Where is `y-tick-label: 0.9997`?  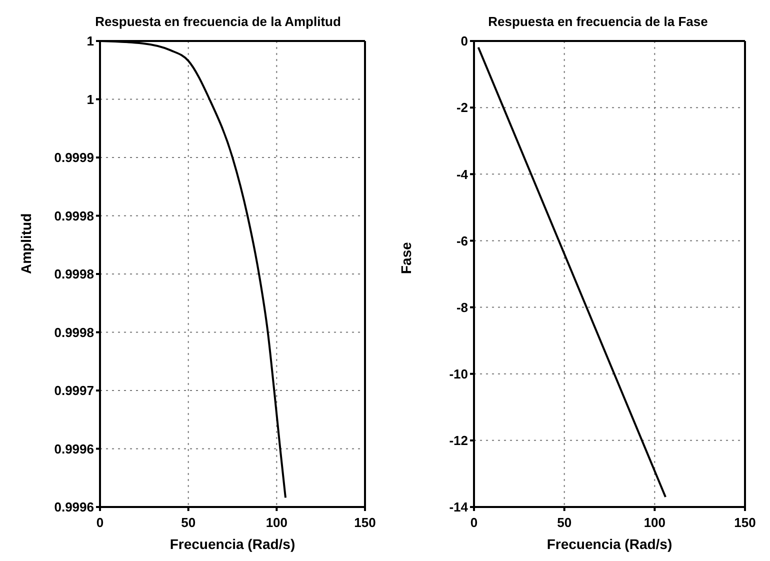
y-tick-label: 0.9997 is located at coordinates (74, 390).